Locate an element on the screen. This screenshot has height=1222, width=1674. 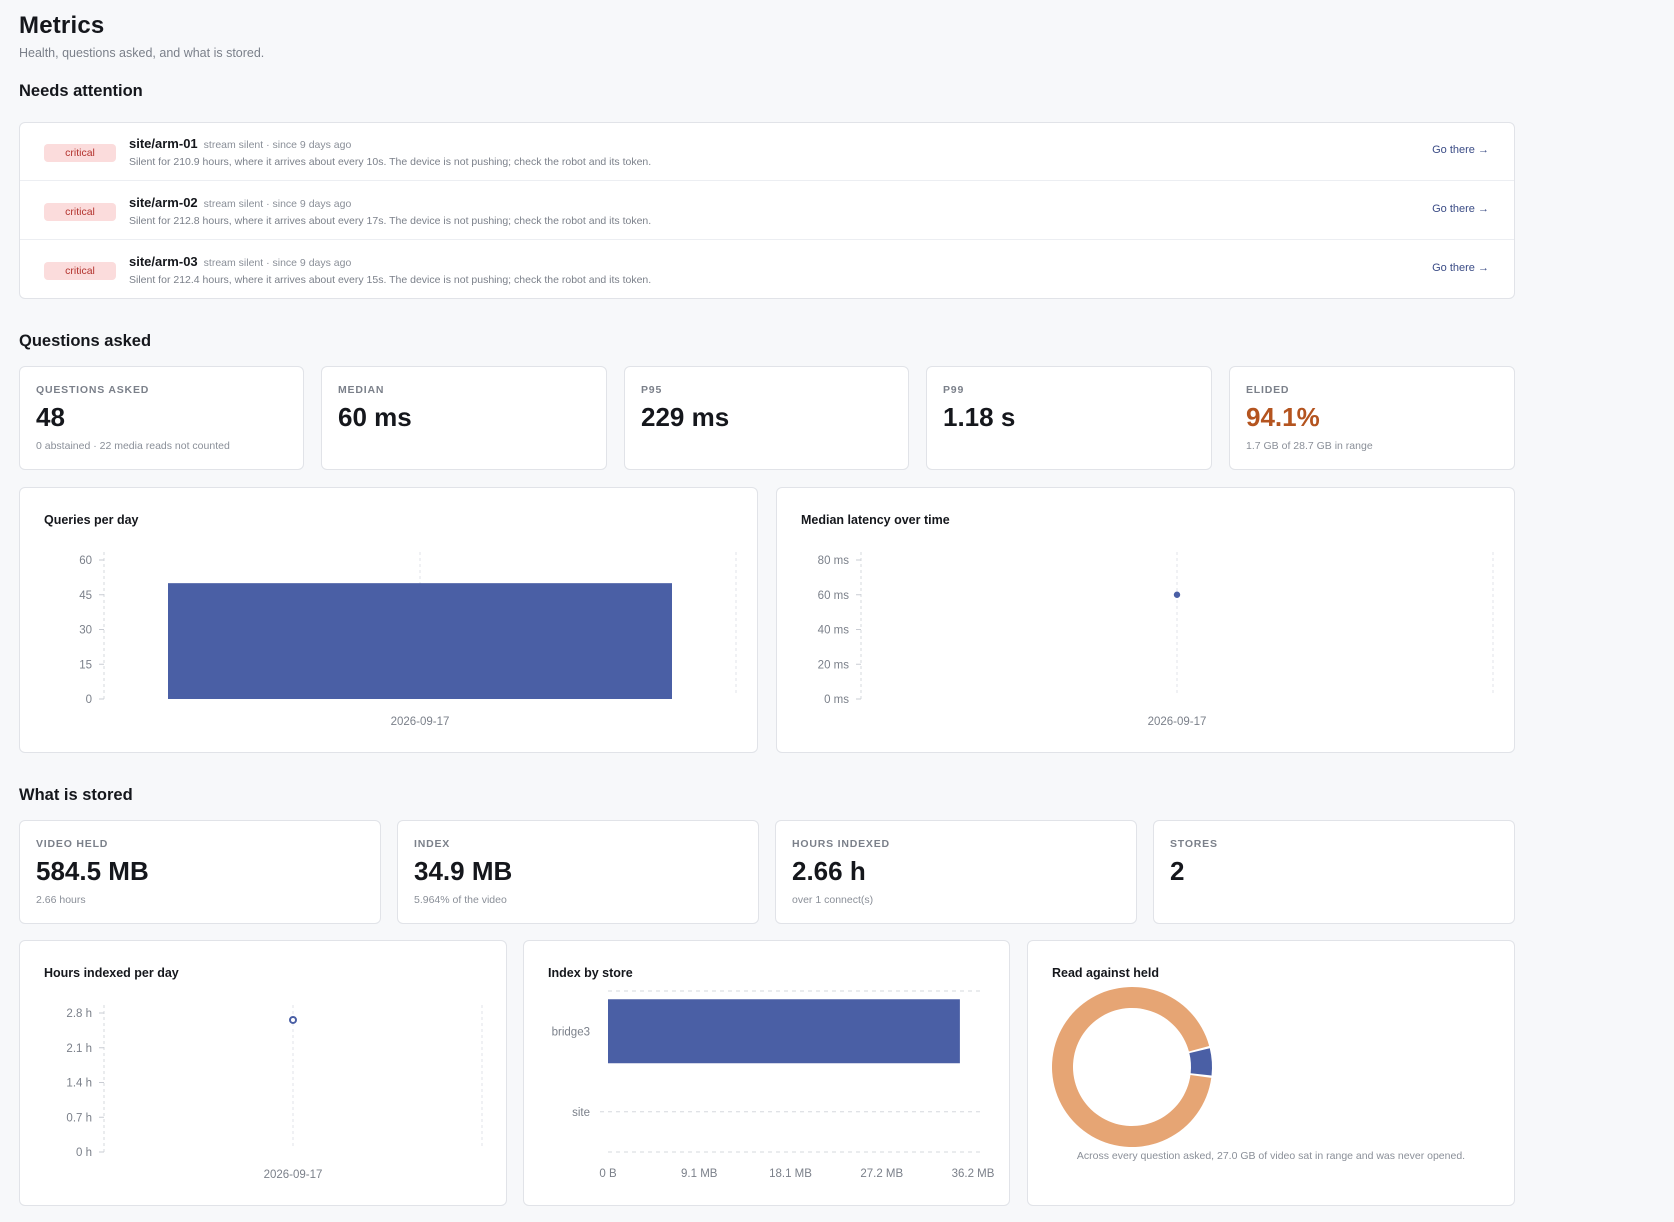
alert-device-name: site/arm-01 is located at coordinates (163, 143).